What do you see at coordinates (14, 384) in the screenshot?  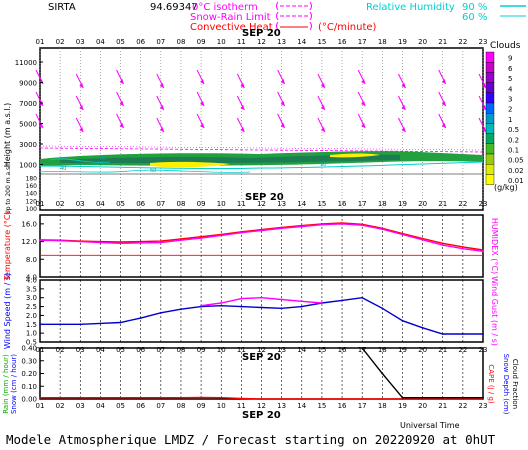 I see `snow-ylabel: Snow (cm / hour)` at bounding box center [14, 384].